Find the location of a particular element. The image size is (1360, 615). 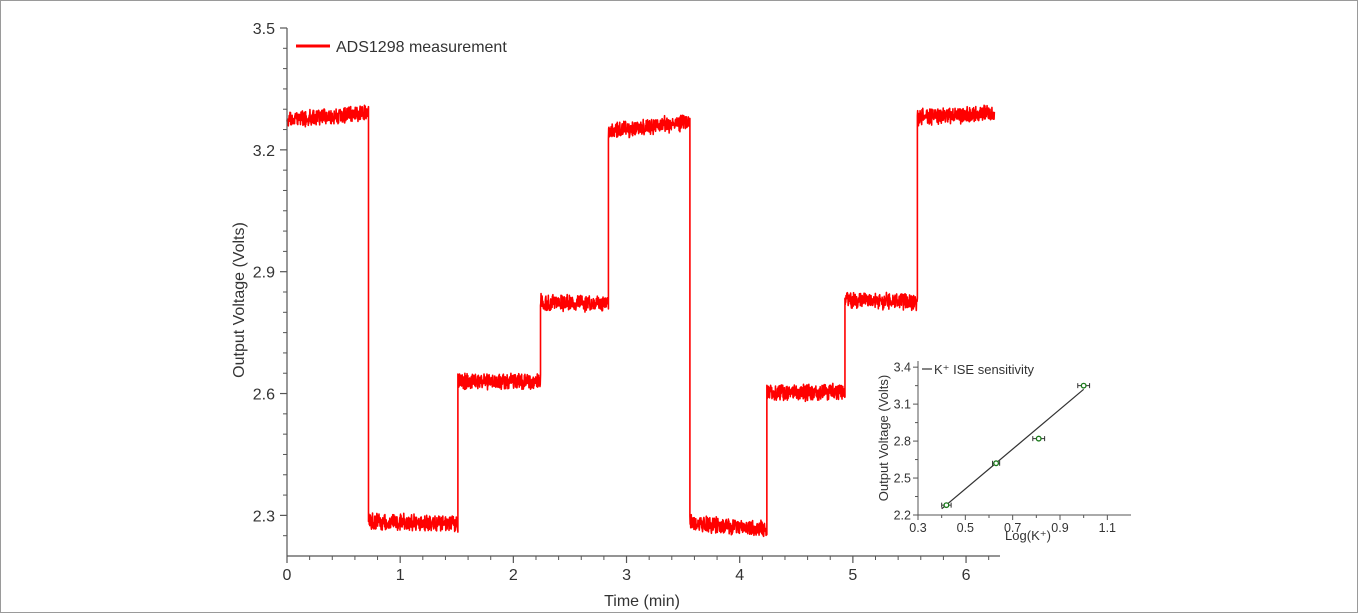

inset-x-tick-label: 0.9 is located at coordinates (1059, 528).